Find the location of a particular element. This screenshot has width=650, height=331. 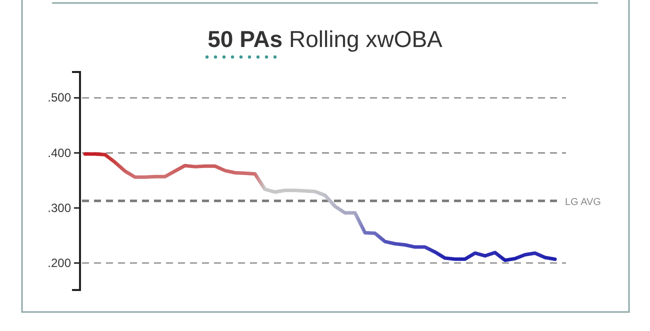

y-tick-label: .500 is located at coordinates (60, 97).